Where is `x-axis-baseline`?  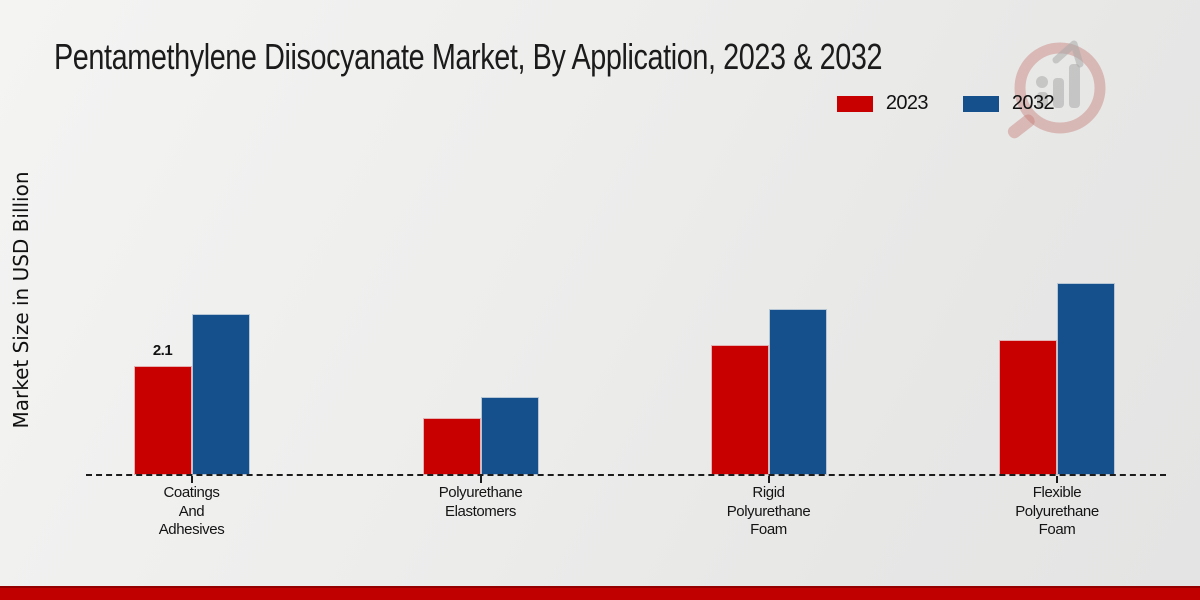
x-axis-baseline is located at coordinates (626, 475).